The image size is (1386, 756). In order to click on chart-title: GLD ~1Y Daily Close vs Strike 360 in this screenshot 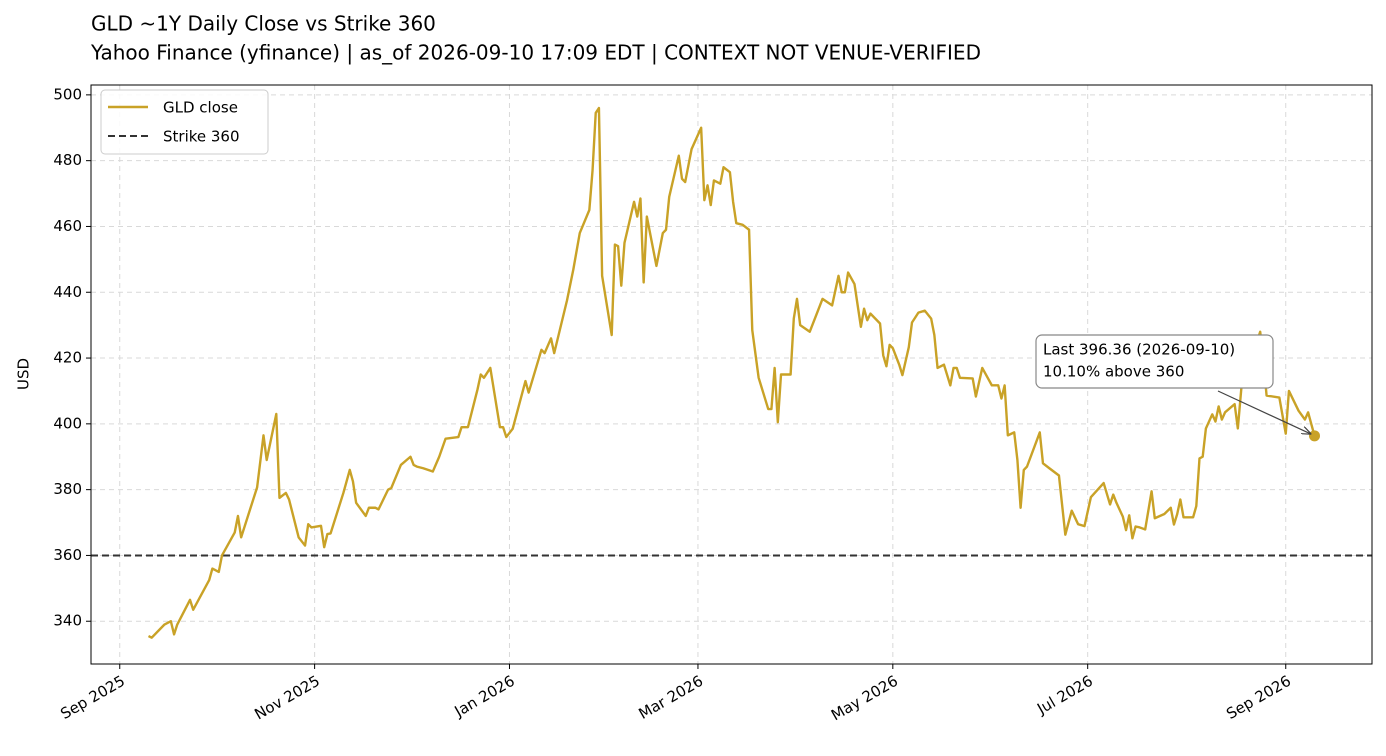, I will do `click(263, 24)`.